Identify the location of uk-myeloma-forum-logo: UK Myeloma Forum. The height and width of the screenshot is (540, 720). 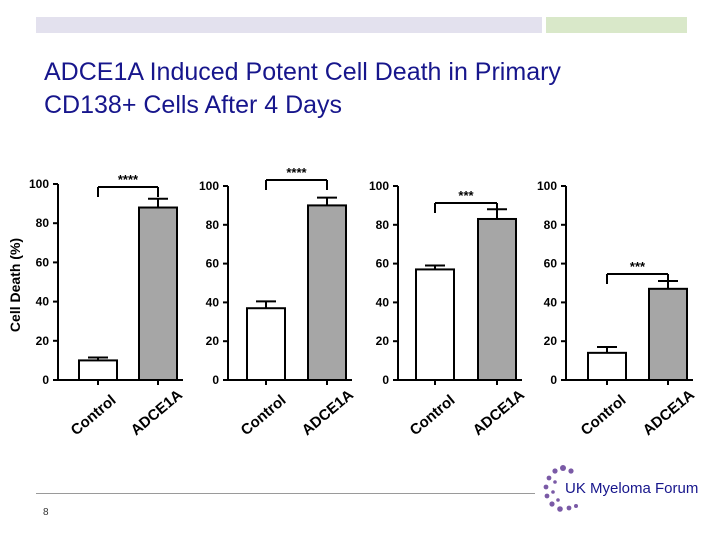
(628, 490).